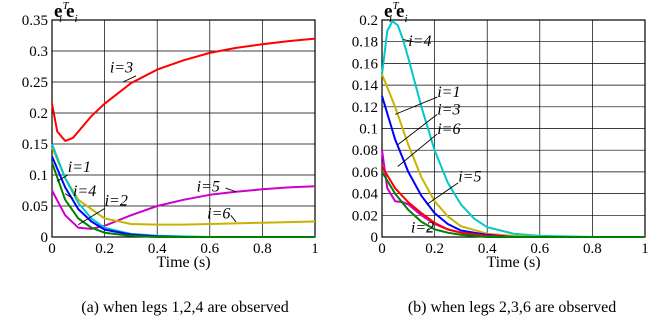 Image resolution: width=672 pixels, height=328 pixels. What do you see at coordinates (365, 43) in the screenshot?
I see `y-tick-label: 0.18` at bounding box center [365, 43].